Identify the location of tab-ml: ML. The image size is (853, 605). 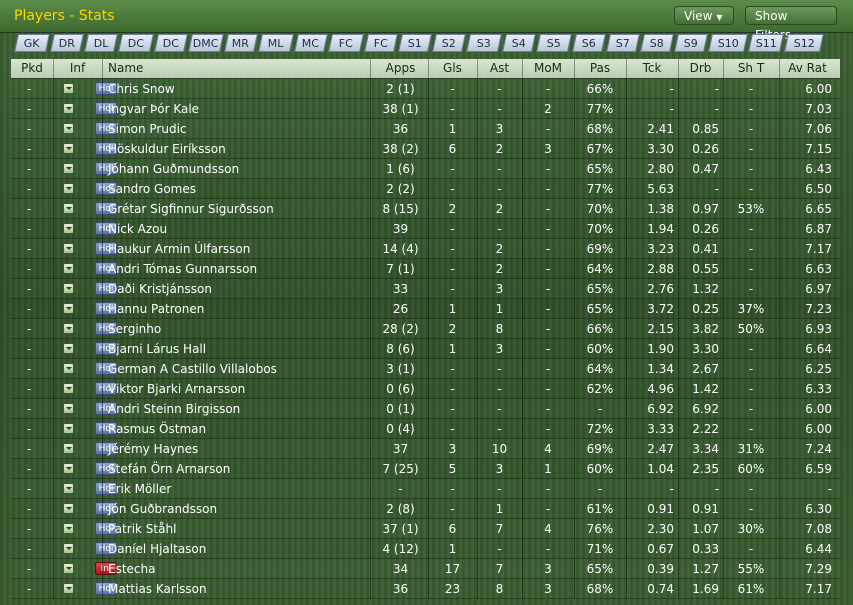
(276, 43).